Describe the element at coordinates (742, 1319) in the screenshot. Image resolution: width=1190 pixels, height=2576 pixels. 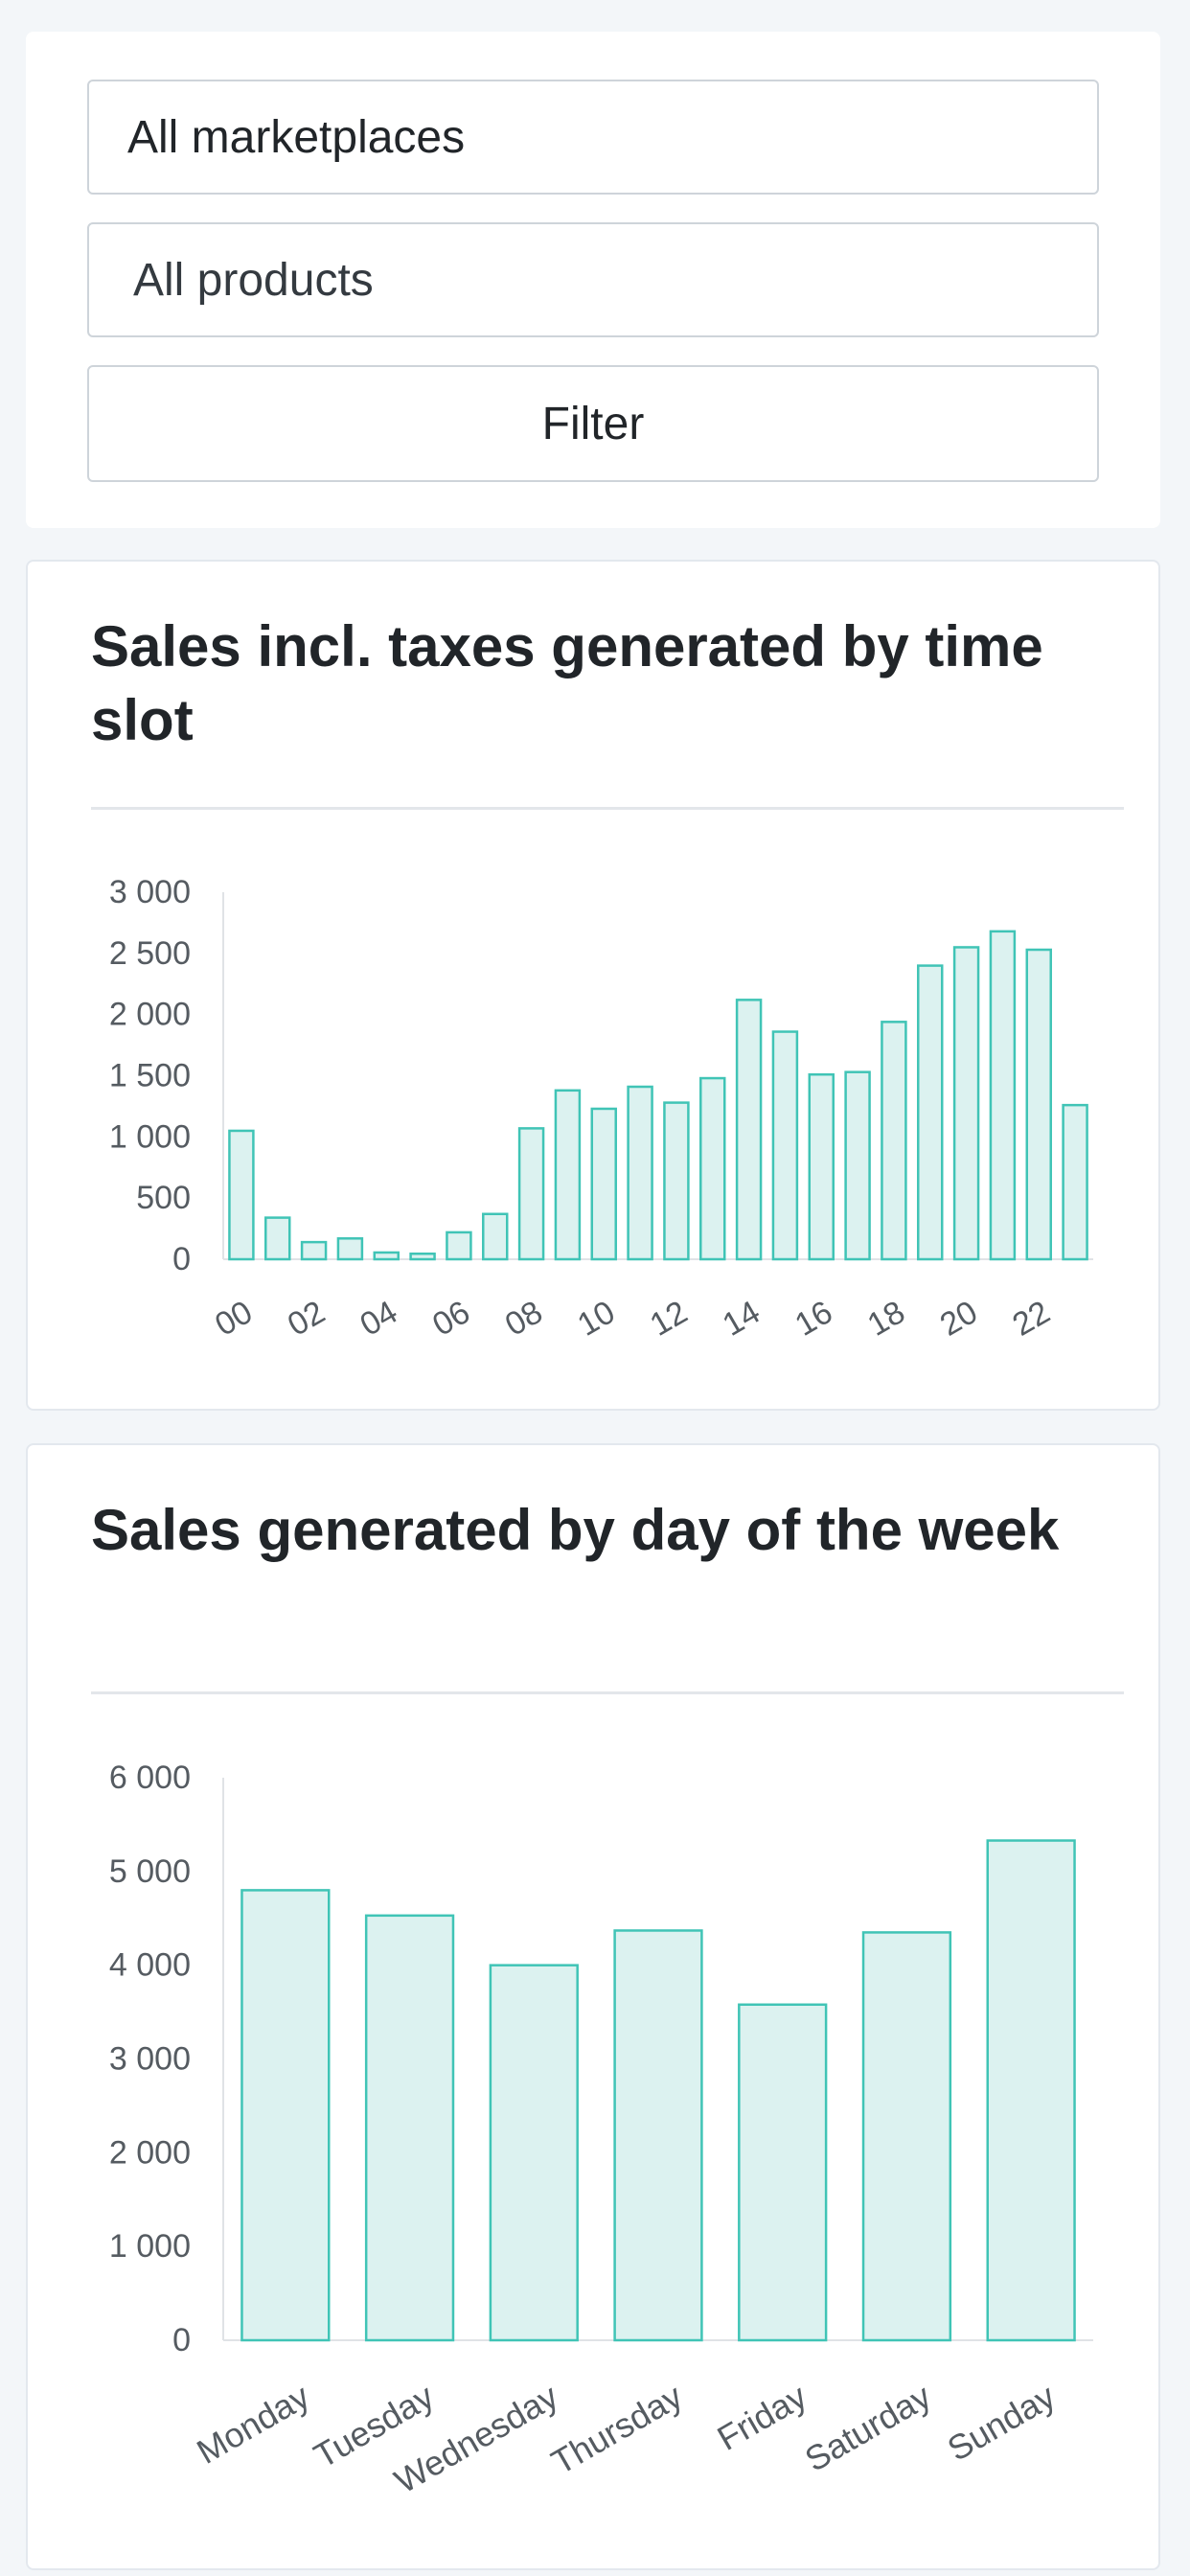
I see `x-tick-label: 14` at that location.